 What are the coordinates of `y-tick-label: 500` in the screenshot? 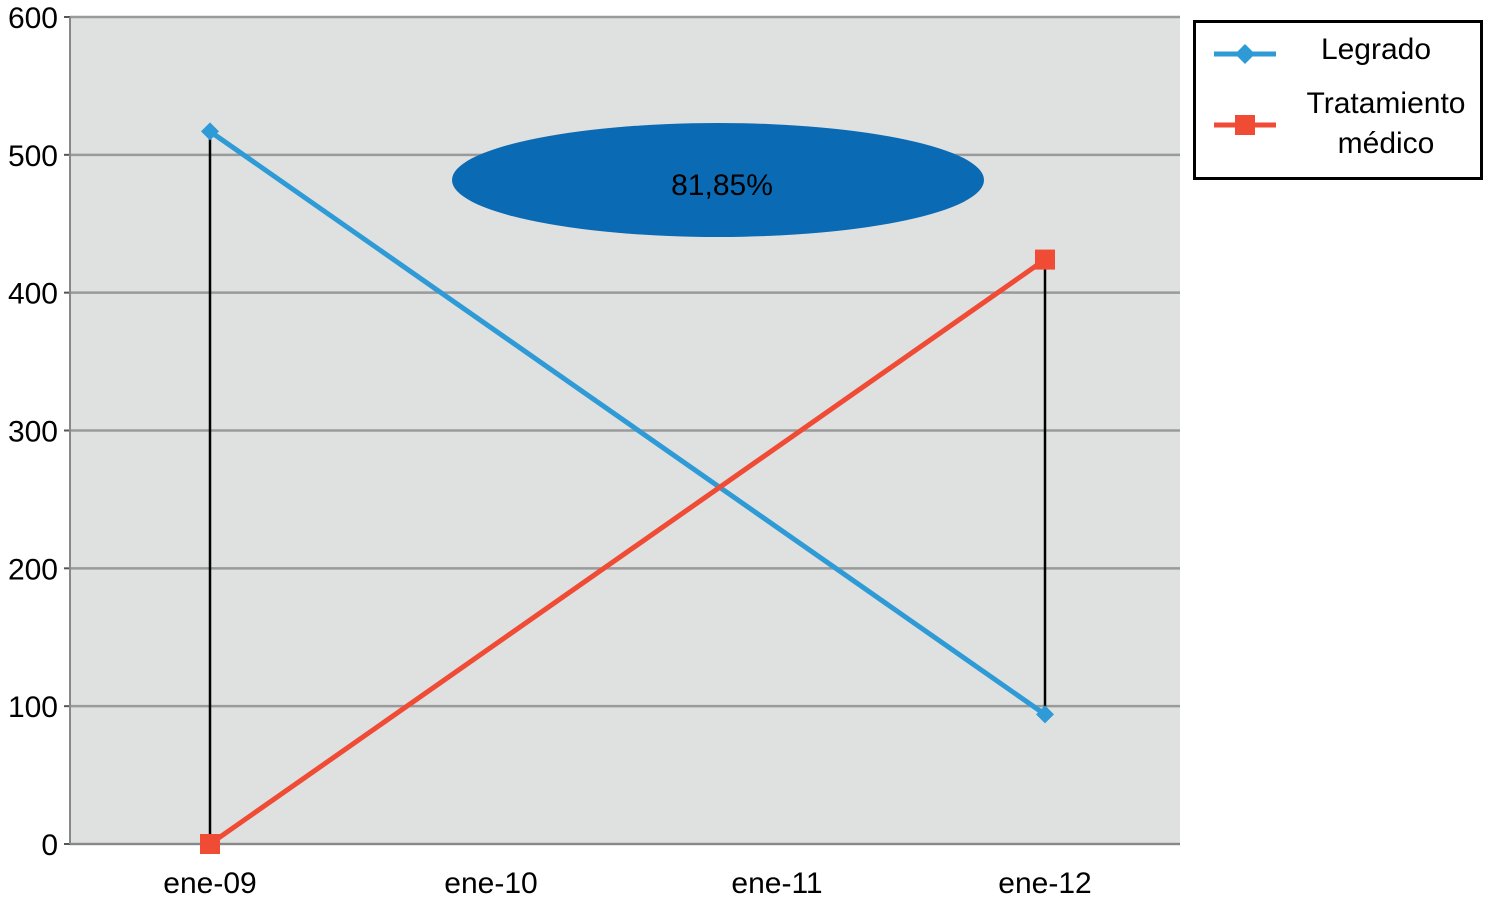 It's located at (33, 156).